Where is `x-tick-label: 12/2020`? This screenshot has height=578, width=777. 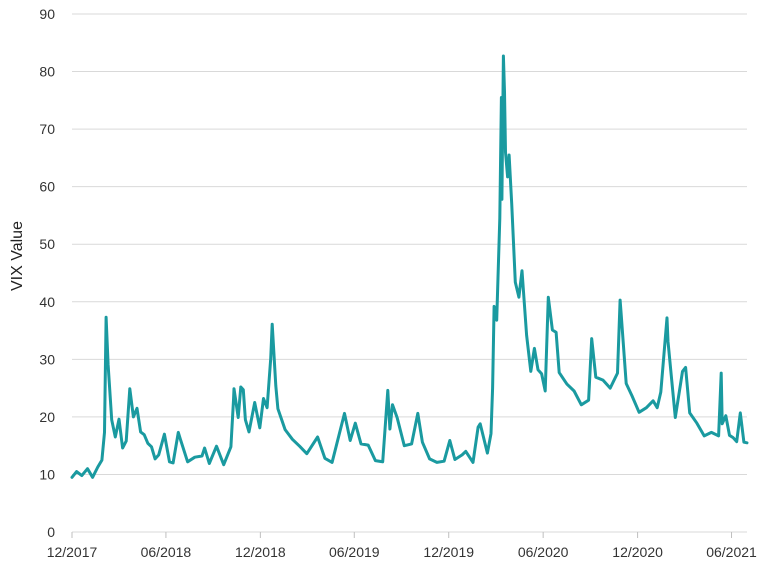 x-tick-label: 12/2020 is located at coordinates (637, 552).